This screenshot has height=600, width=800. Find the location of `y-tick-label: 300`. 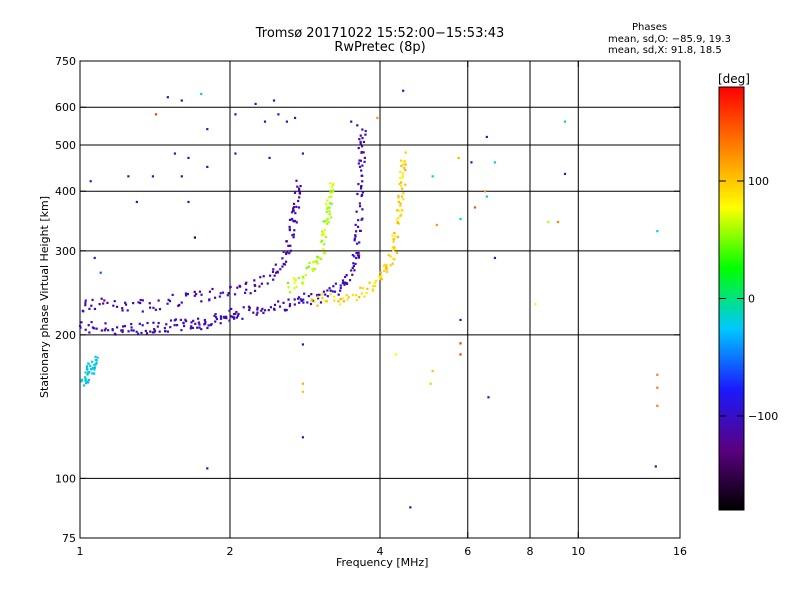

y-tick-label: 300 is located at coordinates (65, 251).